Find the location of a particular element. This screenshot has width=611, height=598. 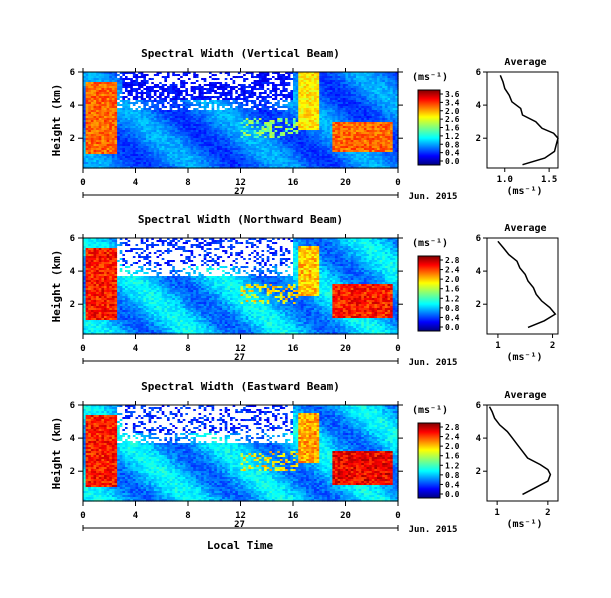

panel-title: Spectral Width (Vertical Beam) is located at coordinates (240, 53).